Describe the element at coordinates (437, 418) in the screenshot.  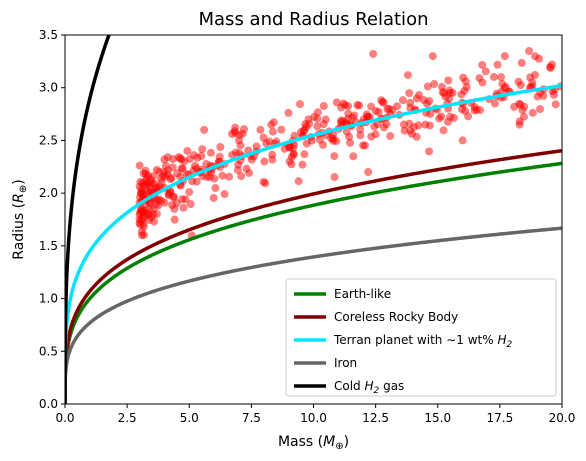
I see `x-tick-label: 15.0` at that location.